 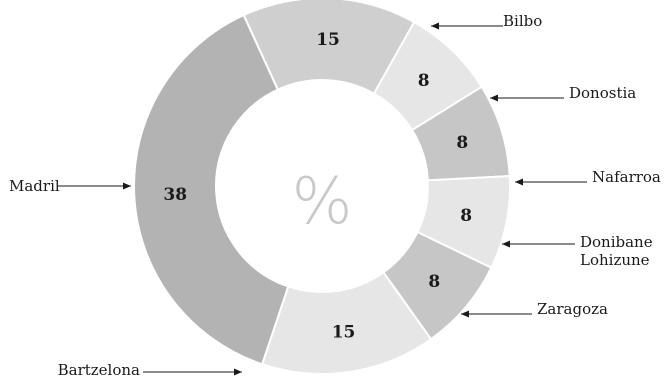 What do you see at coordinates (238, 372) in the screenshot?
I see `arrowhead-bartzelona` at bounding box center [238, 372].